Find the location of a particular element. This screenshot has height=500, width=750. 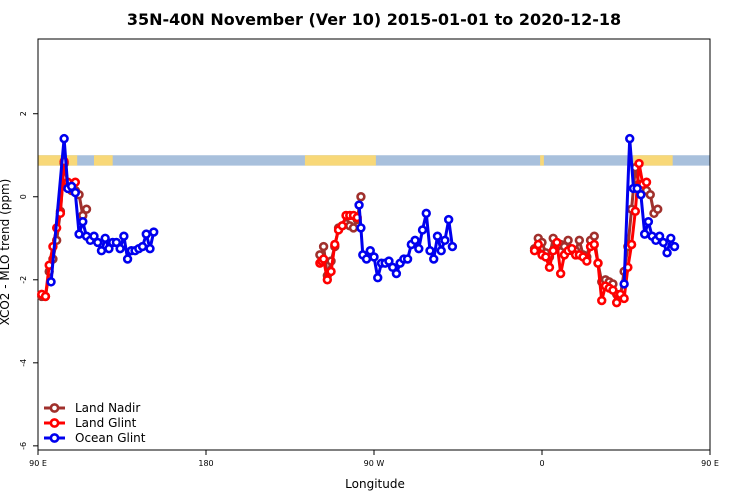

x-axis: 90 E 180 90 W 0 90 E is located at coordinates (374, 459).